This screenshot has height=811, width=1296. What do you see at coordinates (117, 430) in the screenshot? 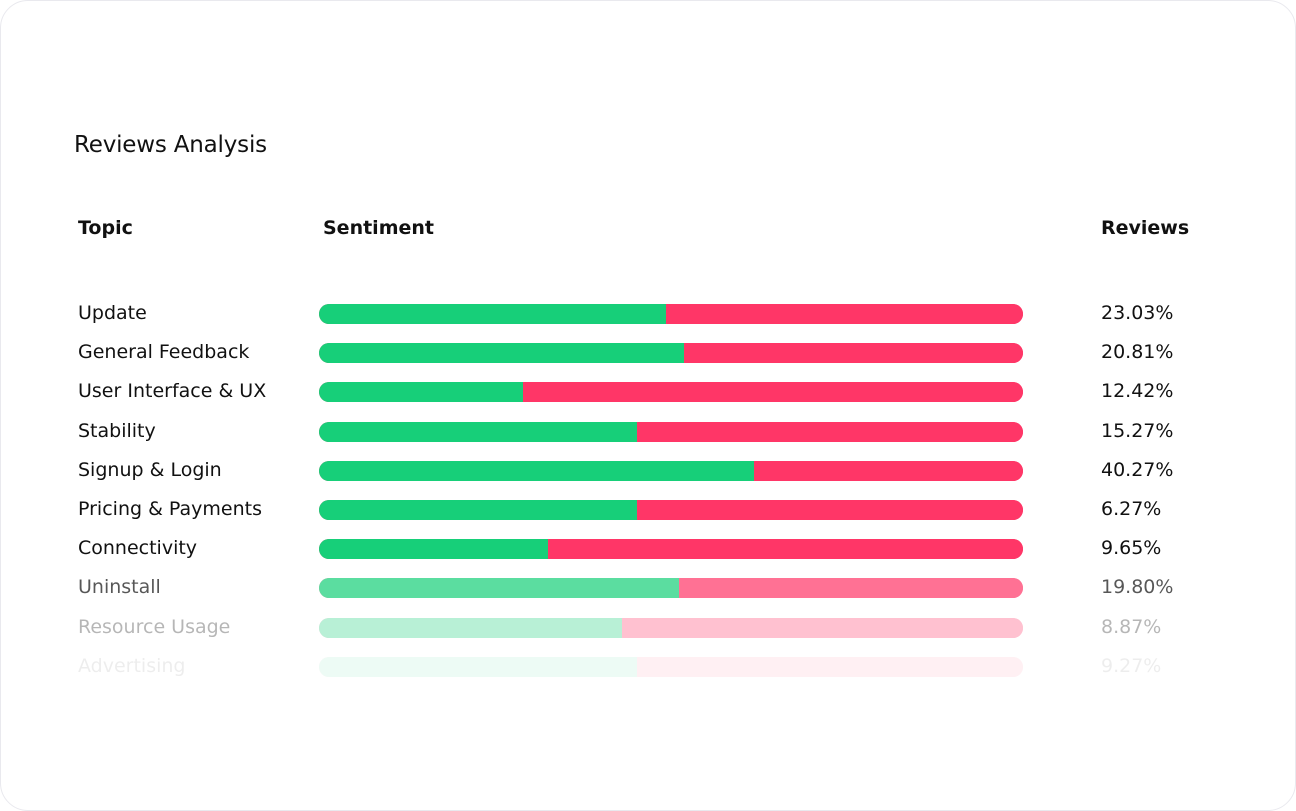
I see `topic-label: Stability` at bounding box center [117, 430].